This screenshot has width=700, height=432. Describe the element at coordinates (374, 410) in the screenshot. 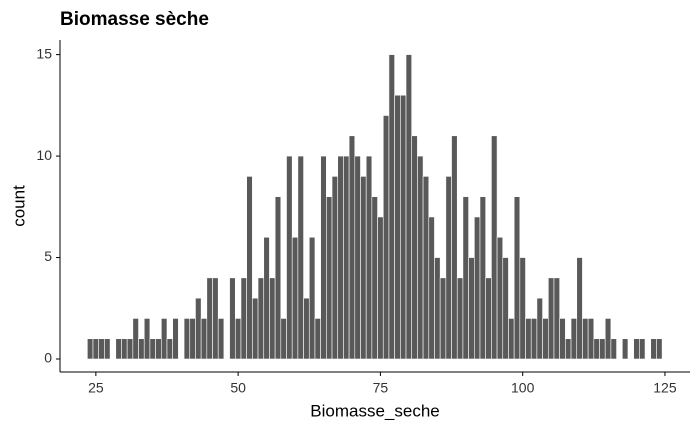

I see `x-axis-label: Biomasse_seche` at that location.